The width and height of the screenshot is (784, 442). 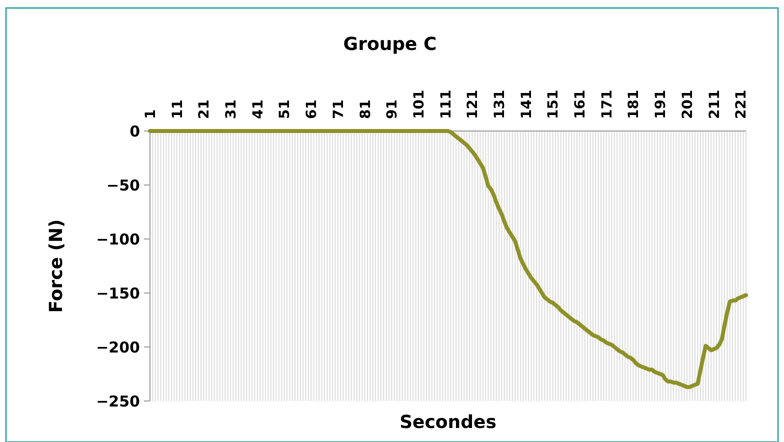 I want to click on x-tick-label: 181, so click(x=634, y=104).